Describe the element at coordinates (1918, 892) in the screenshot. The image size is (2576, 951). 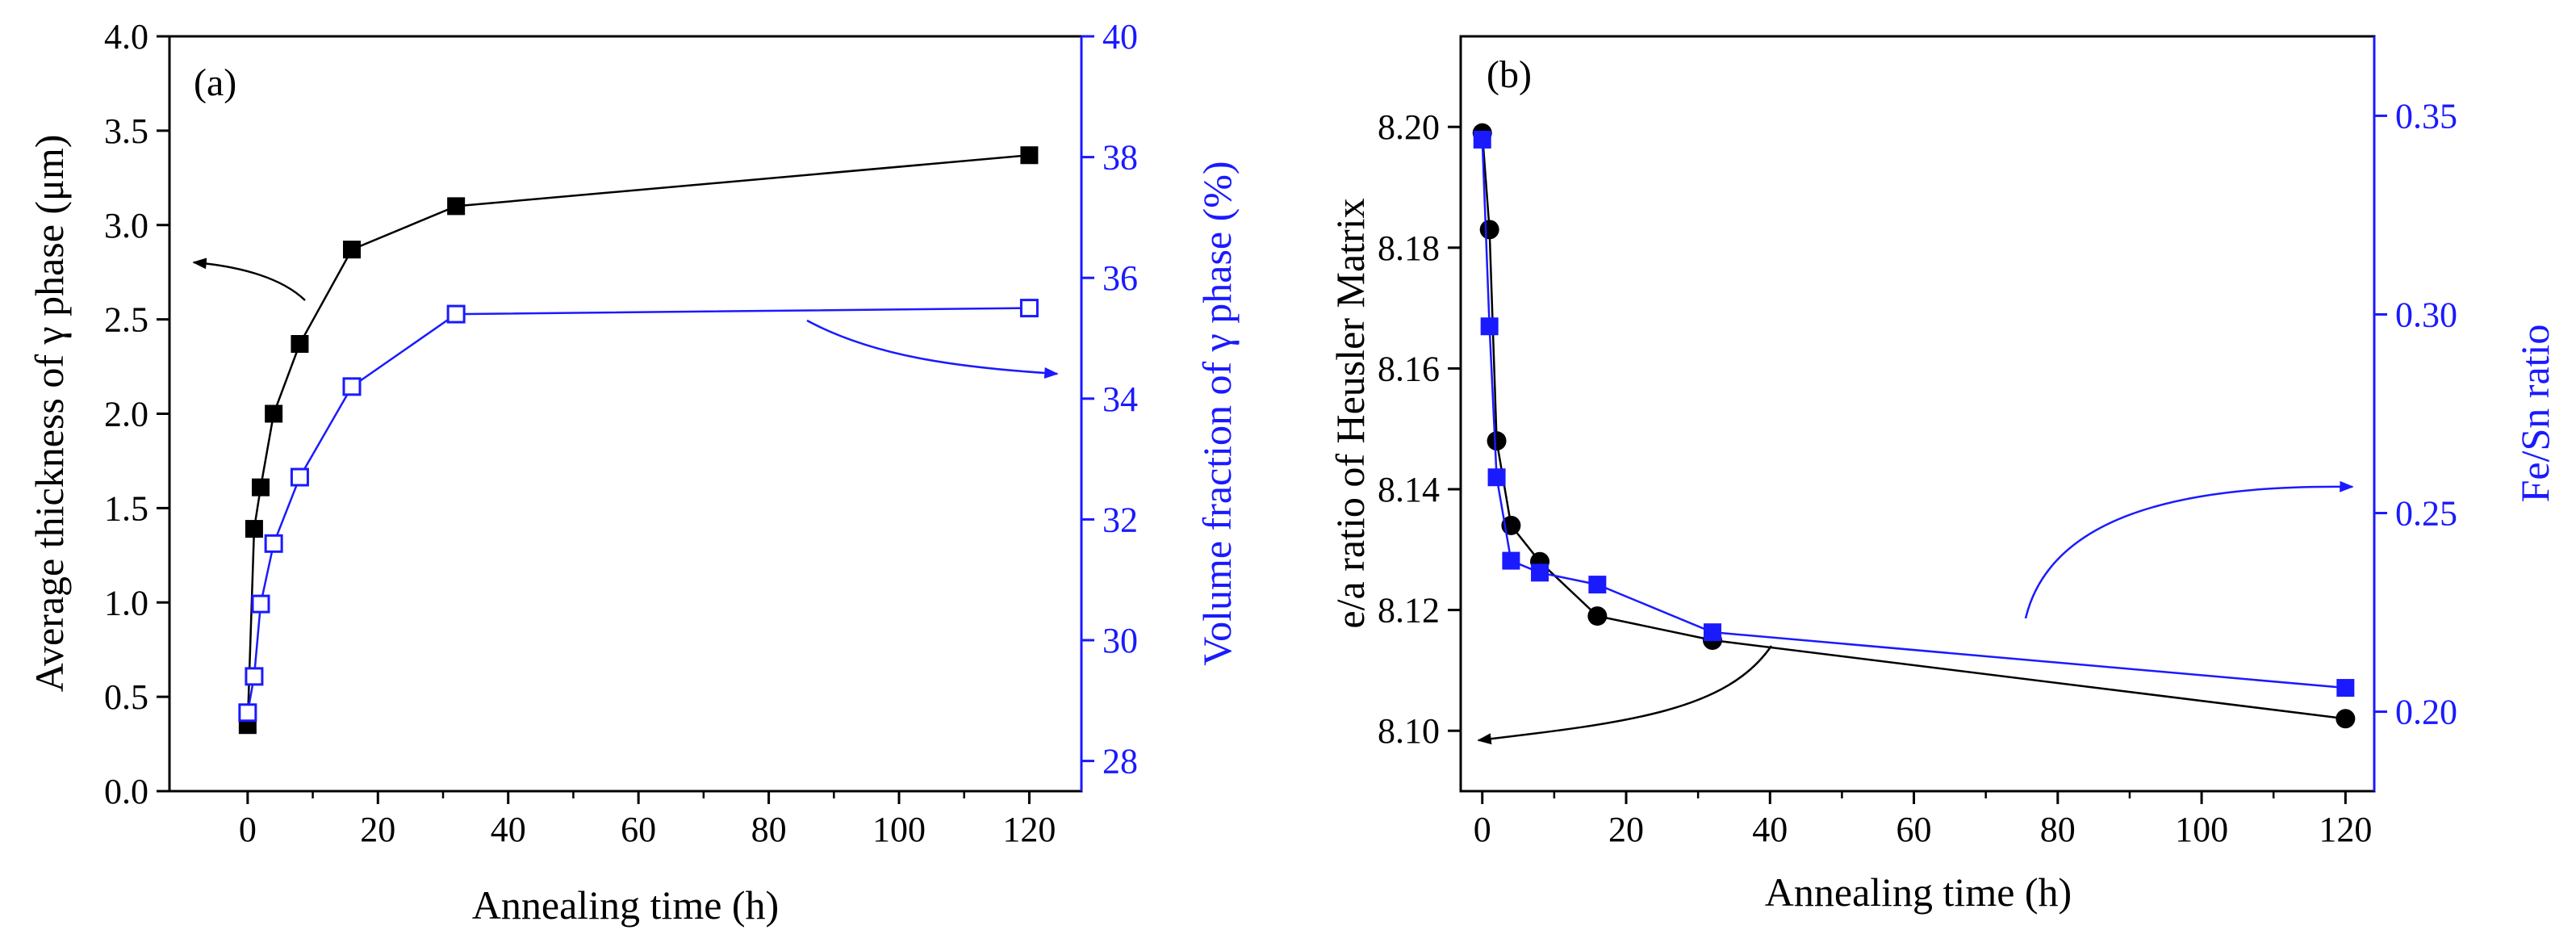
I see `panel-b-x-axis-title: Annealing time (h)` at that location.